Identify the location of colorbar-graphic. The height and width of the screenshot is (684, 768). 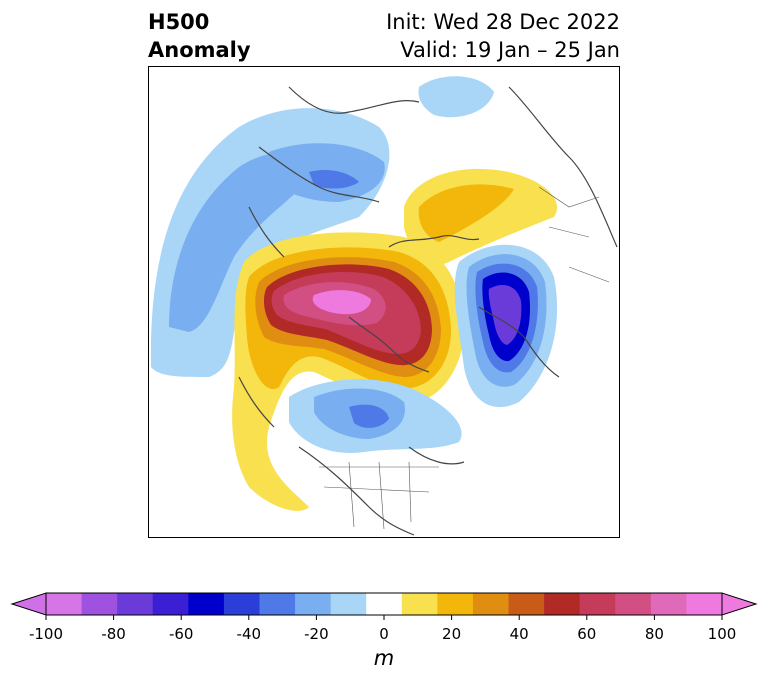
(384, 606).